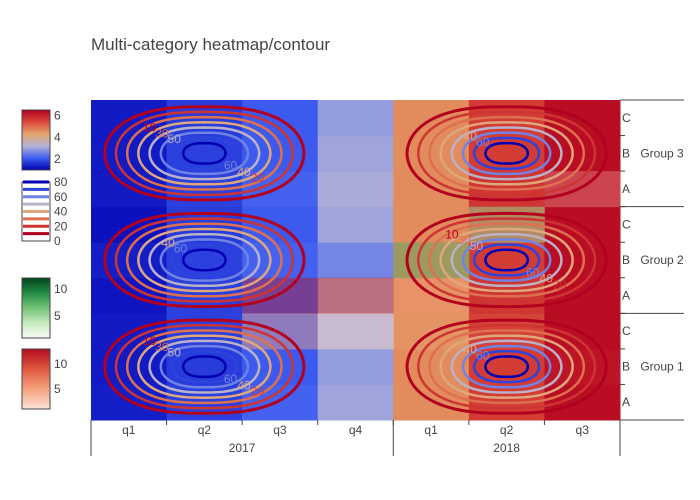 Image resolution: width=700 pixels, height=500 pixels. Describe the element at coordinates (662, 367) in the screenshot. I see `y-group-label: Group 1` at that location.